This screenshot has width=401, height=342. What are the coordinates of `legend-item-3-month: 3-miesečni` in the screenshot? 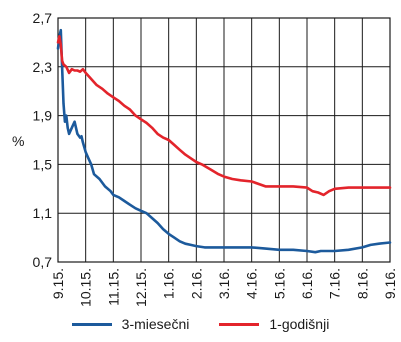 It's located at (130, 324).